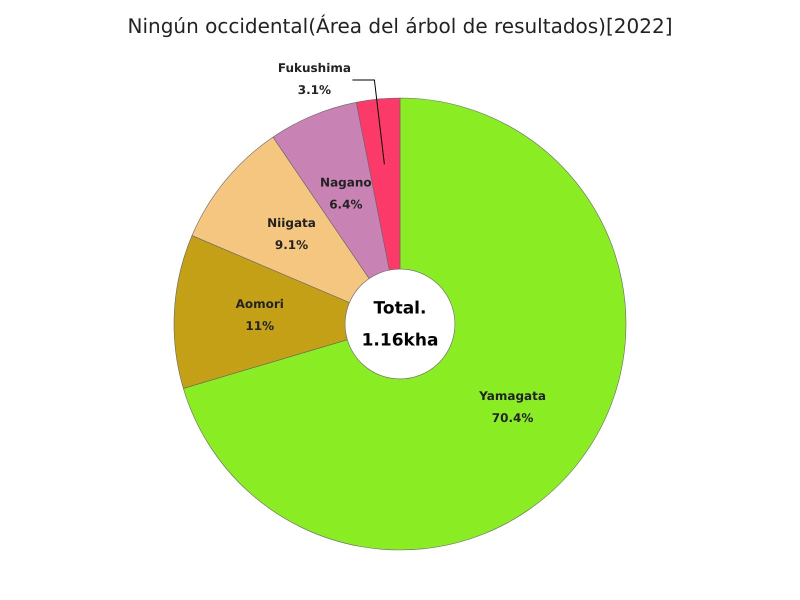 This screenshot has height=600, width=800. Describe the element at coordinates (346, 183) in the screenshot. I see `slice-label: Nagano` at that location.